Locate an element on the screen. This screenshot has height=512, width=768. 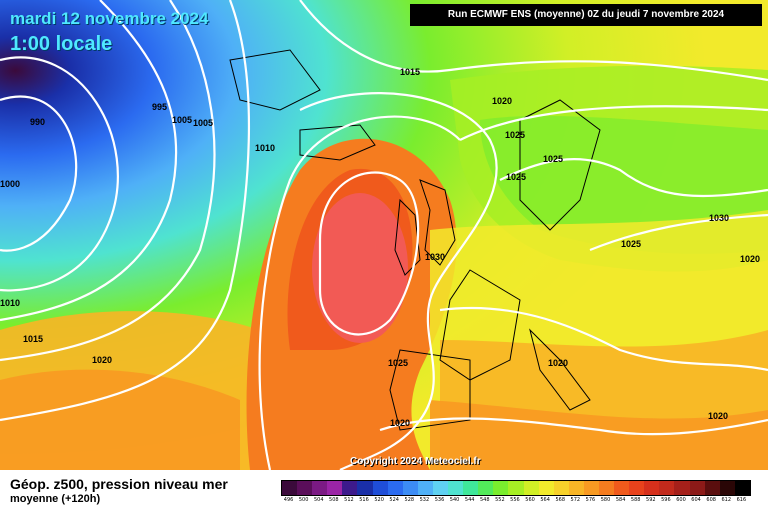
color-scale-tick: 552 is located at coordinates (500, 500).